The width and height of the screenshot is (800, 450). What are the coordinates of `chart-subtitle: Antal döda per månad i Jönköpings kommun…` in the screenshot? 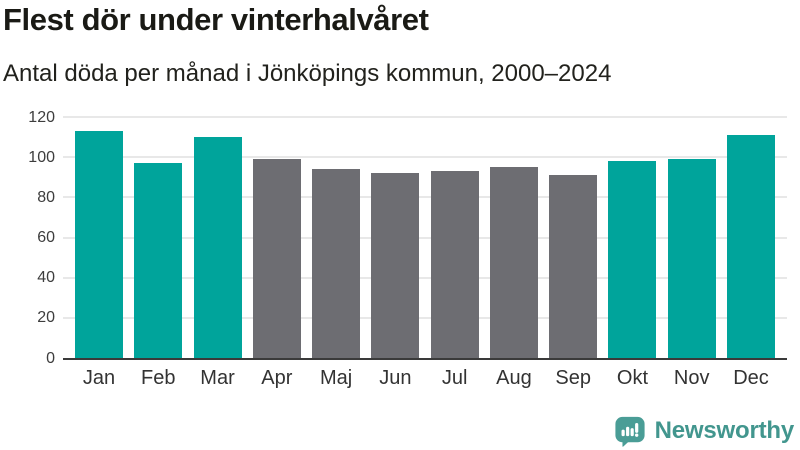 It's located at (307, 73).